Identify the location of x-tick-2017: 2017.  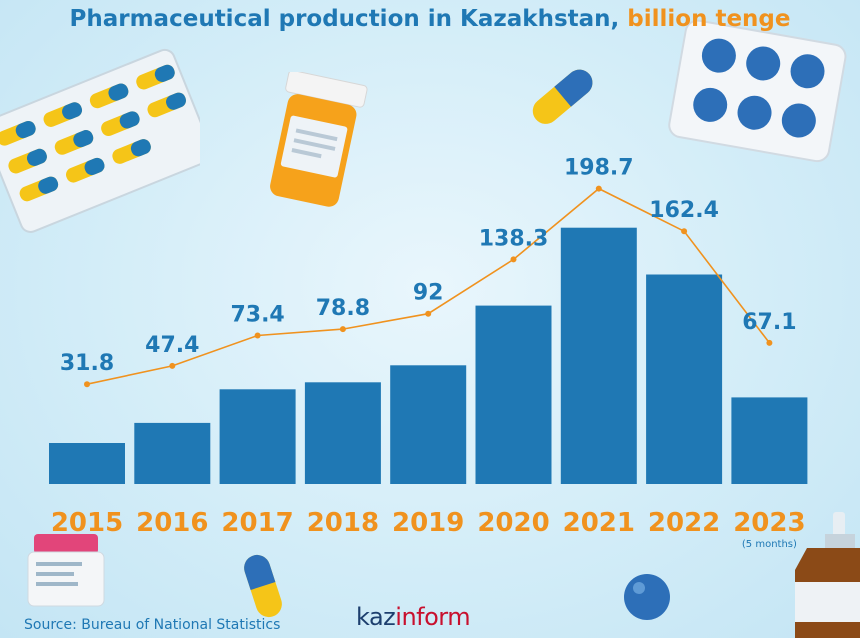
(257, 523).